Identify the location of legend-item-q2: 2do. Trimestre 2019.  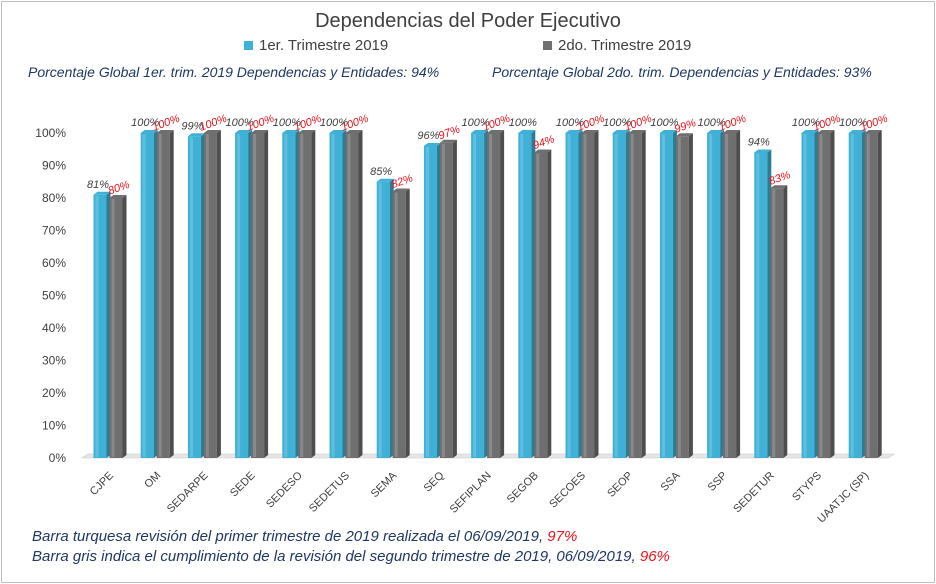
(617, 45).